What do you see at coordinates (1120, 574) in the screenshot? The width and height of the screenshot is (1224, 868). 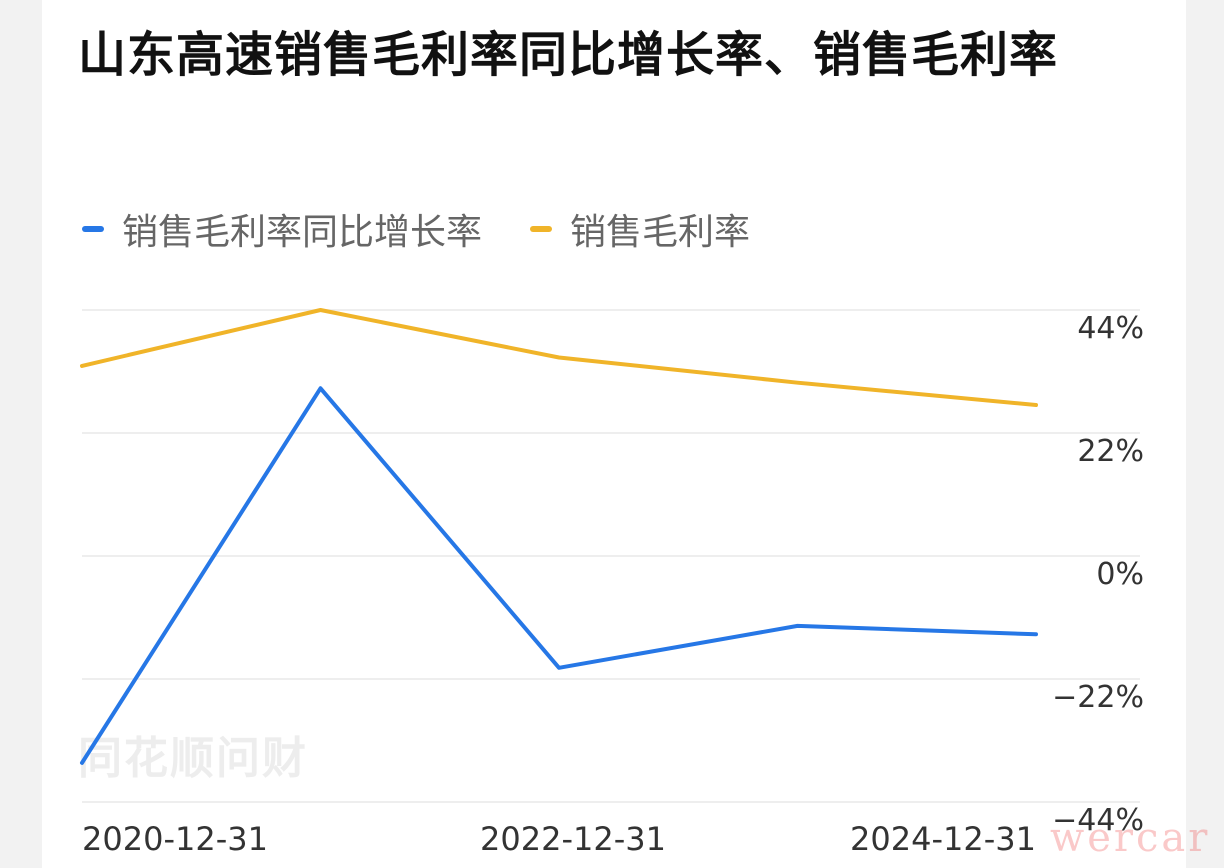 I see `y-tick-label: 0%` at bounding box center [1120, 574].